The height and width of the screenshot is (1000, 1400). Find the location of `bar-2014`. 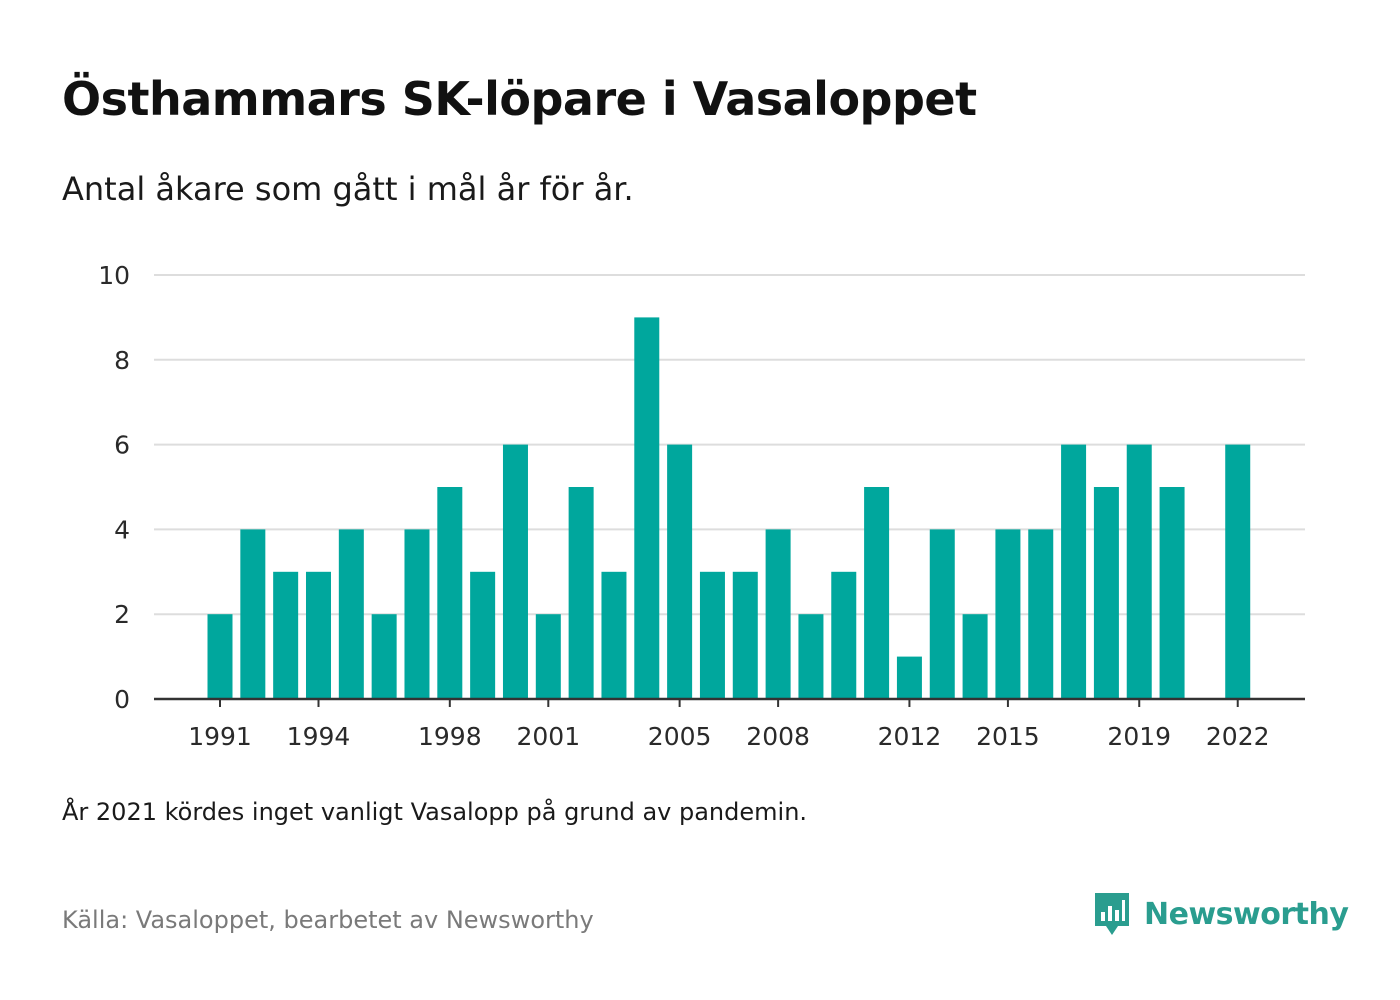

bar-2014 is located at coordinates (975, 656).